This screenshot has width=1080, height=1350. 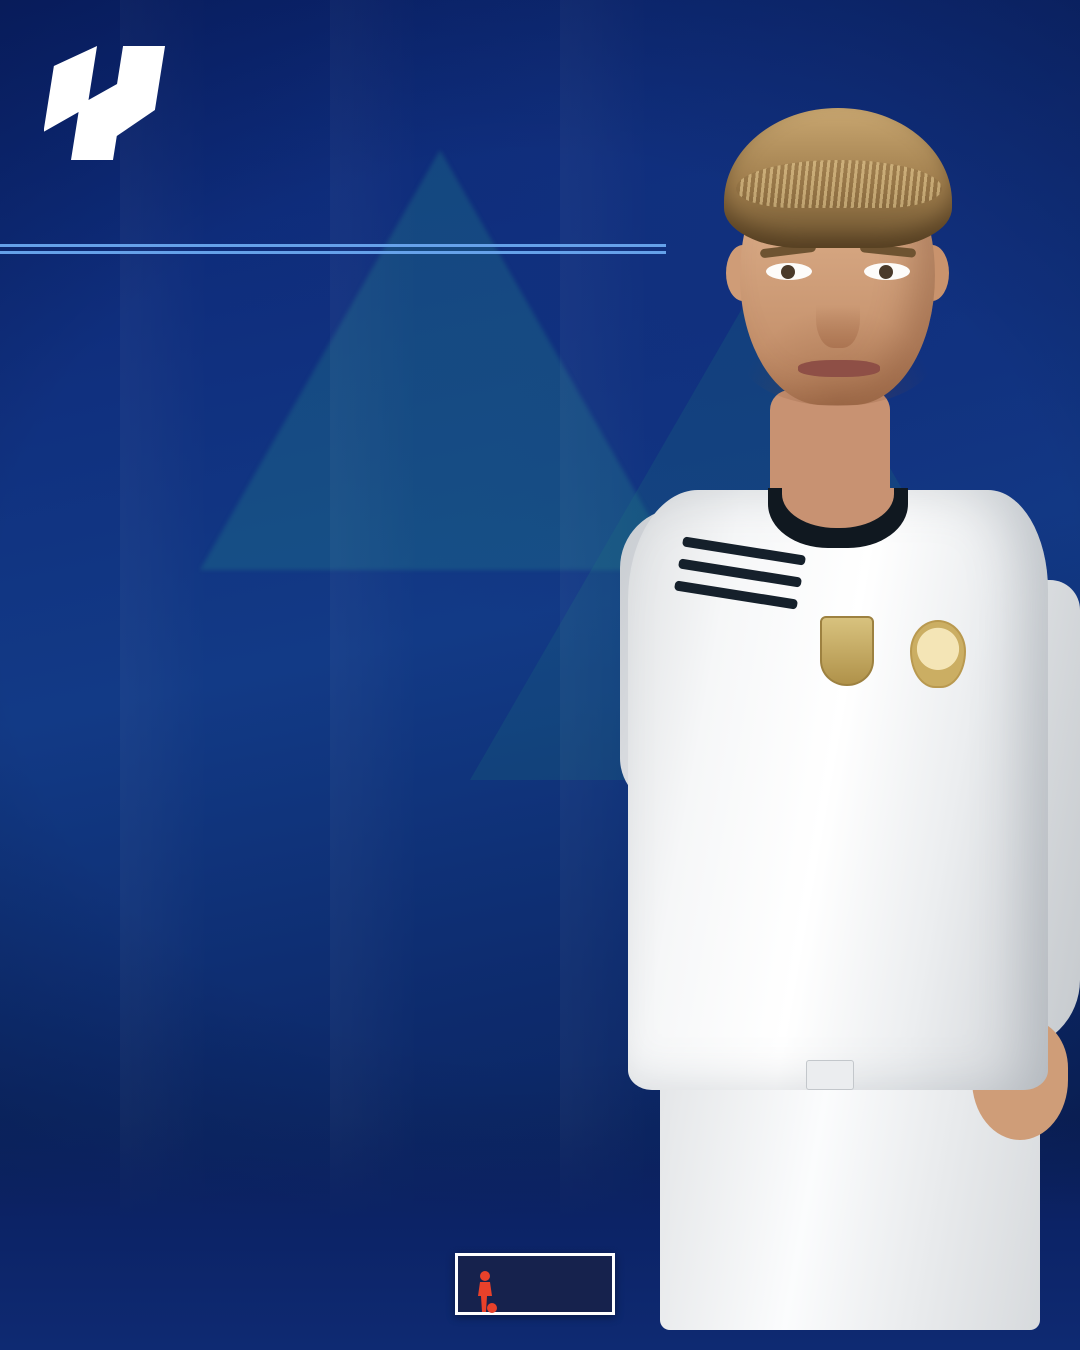 What do you see at coordinates (535, 1296) in the screenshot?
I see `transfermarkt-row-bottom` at bounding box center [535, 1296].